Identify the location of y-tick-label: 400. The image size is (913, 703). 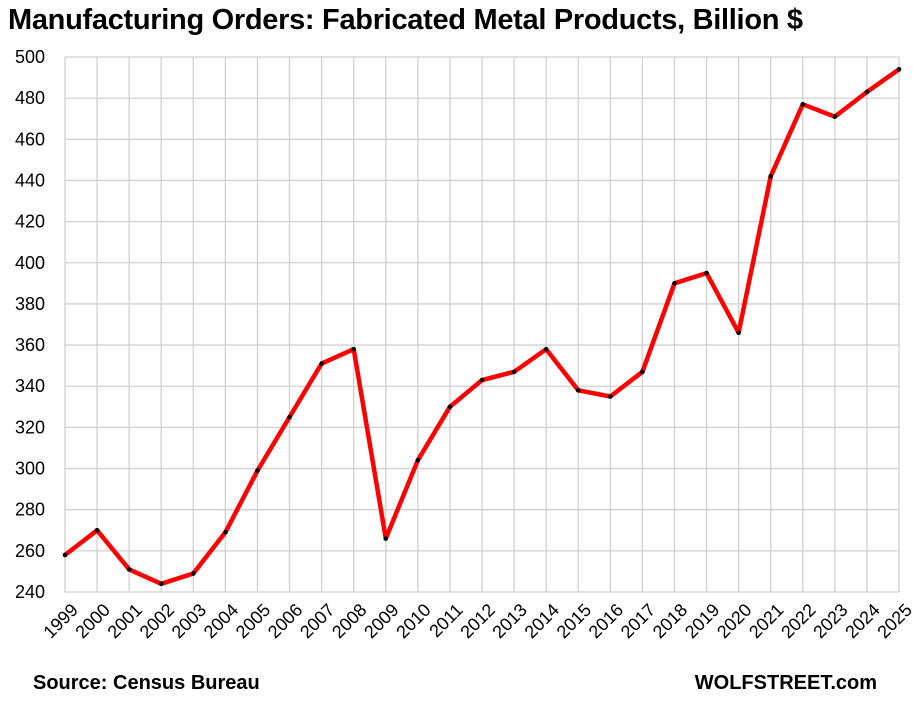
(30, 263).